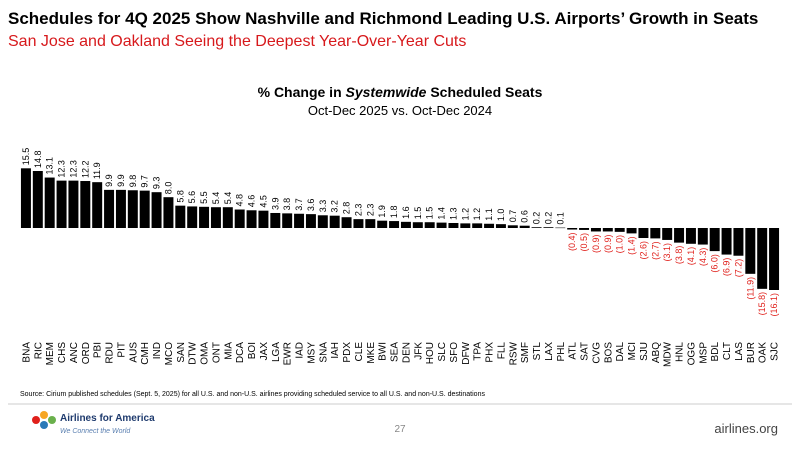  I want to click on x-tick-label: PBI, so click(98, 350).